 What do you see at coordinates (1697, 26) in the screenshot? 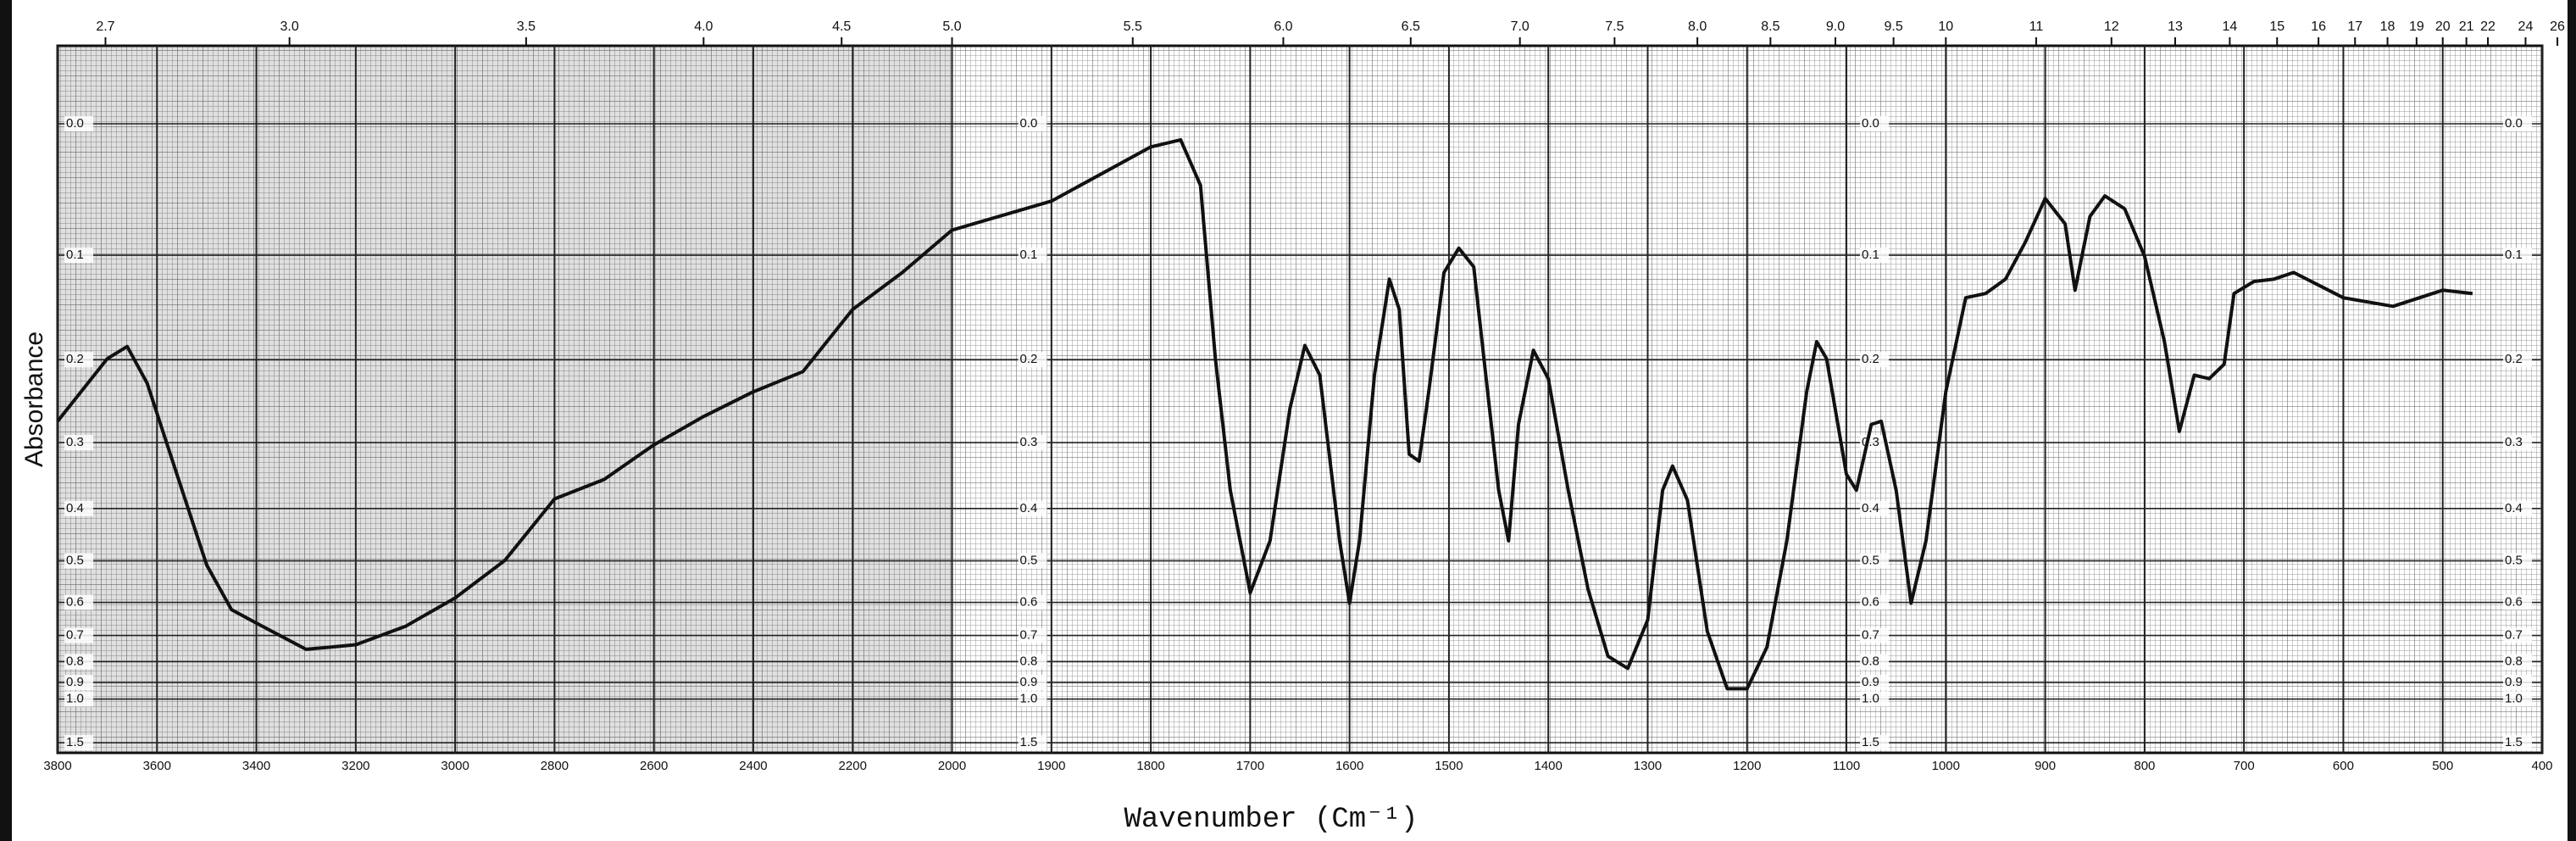
I see `top-tick-label: 8.0` at bounding box center [1697, 26].